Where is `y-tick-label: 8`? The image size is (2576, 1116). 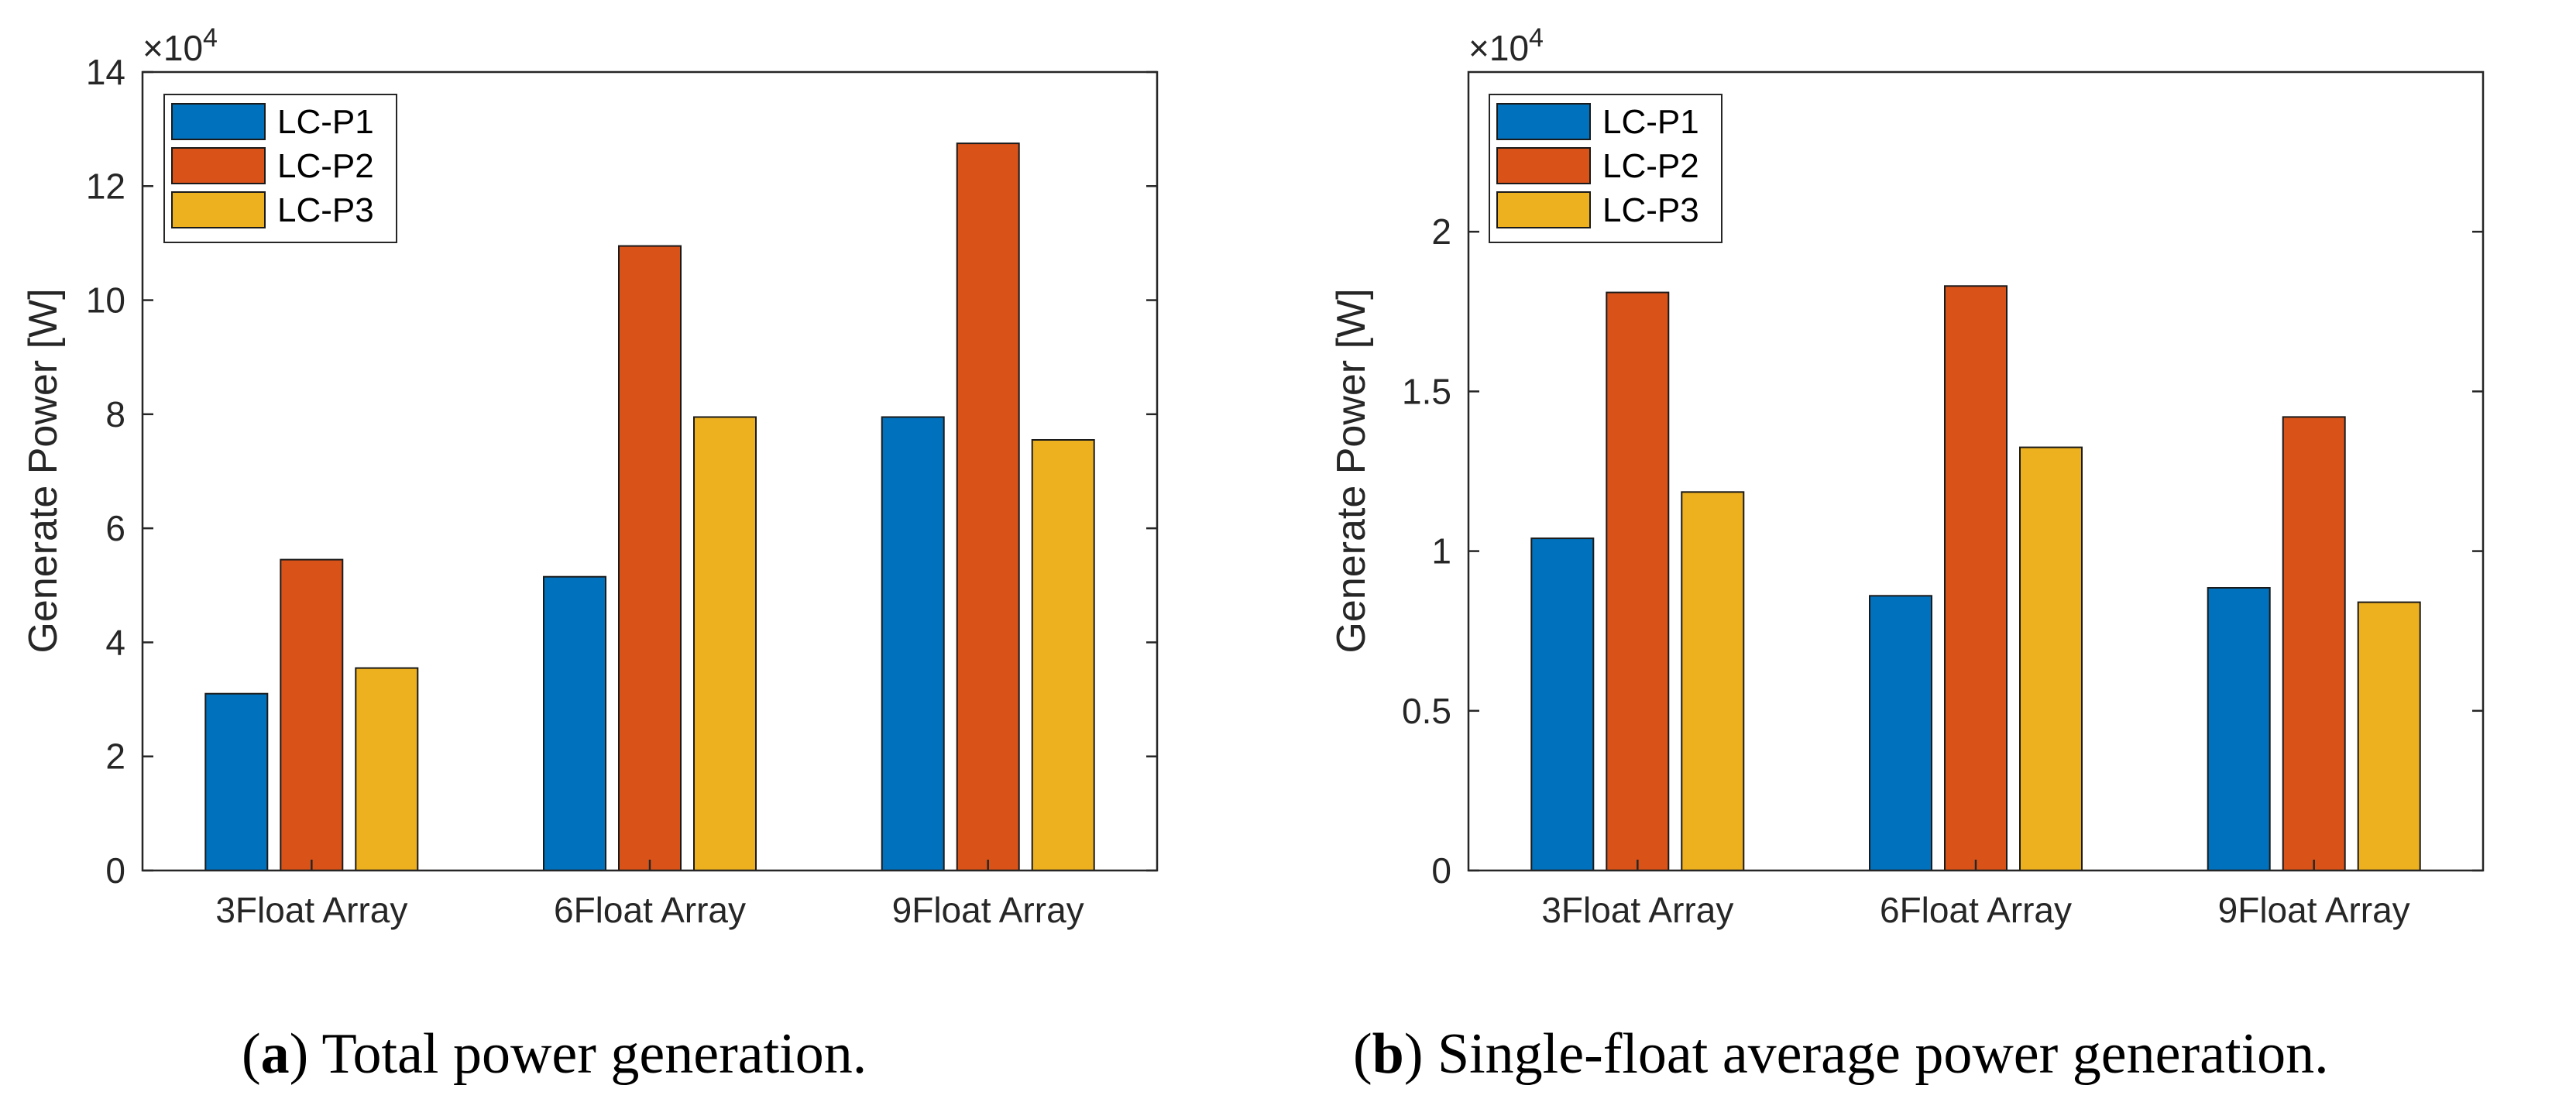
y-tick-label: 8 is located at coordinates (115, 414).